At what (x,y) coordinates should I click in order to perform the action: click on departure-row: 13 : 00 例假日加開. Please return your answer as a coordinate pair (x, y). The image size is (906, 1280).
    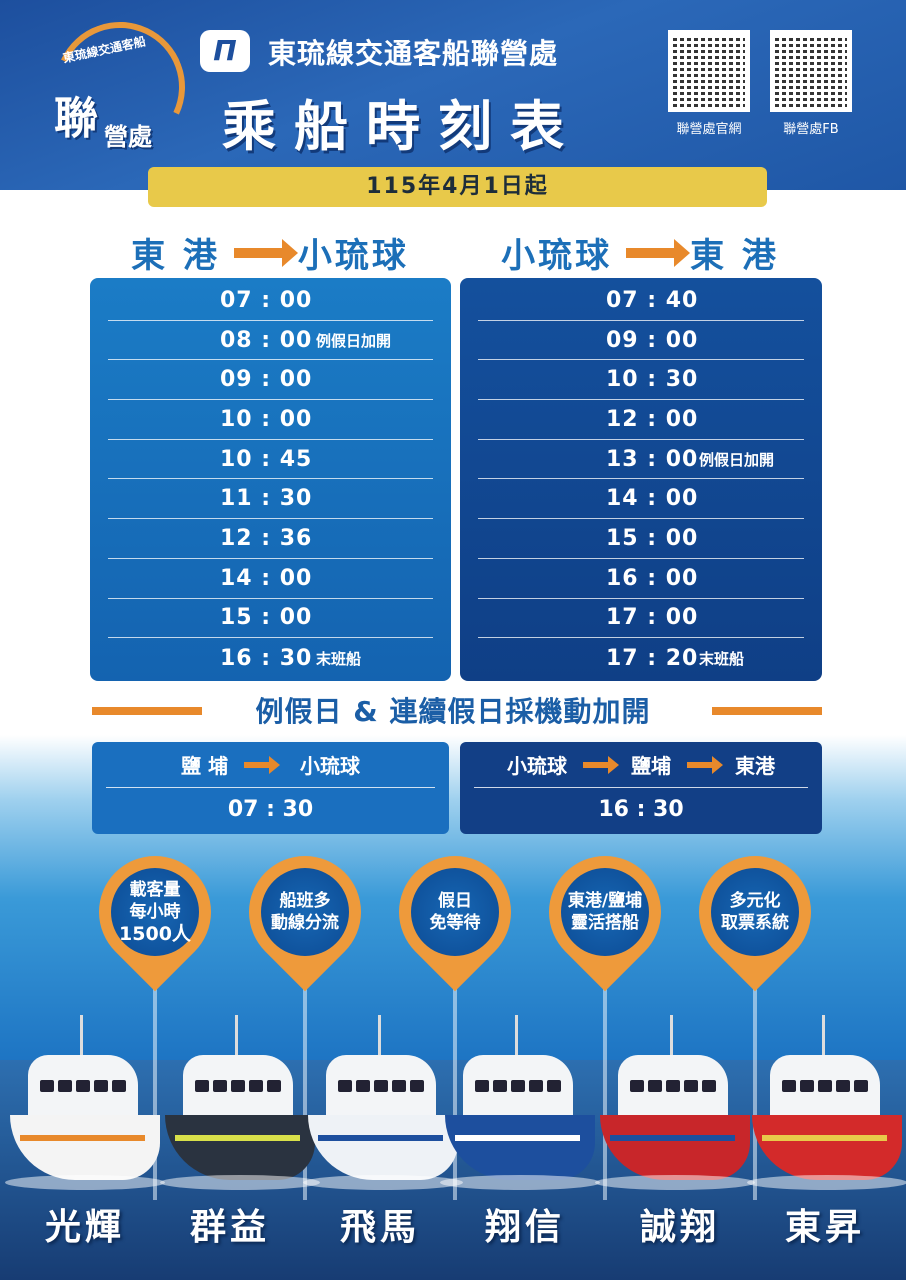
    Looking at the image, I should click on (641, 460).